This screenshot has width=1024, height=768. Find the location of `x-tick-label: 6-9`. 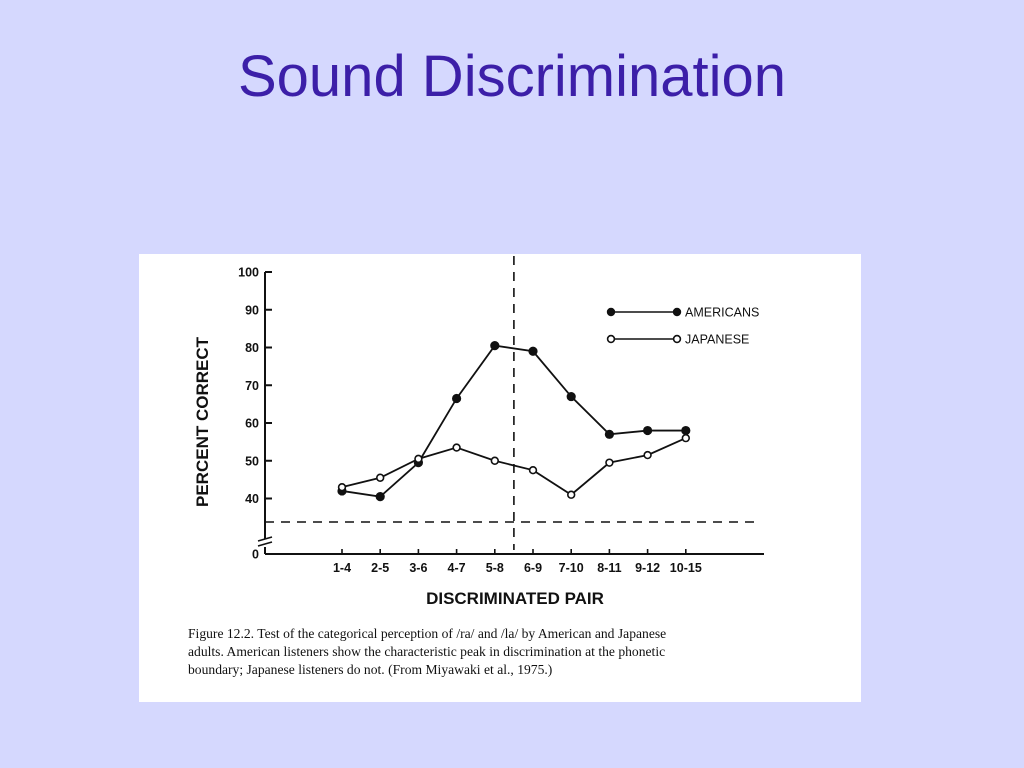

x-tick-label: 6-9 is located at coordinates (533, 568).